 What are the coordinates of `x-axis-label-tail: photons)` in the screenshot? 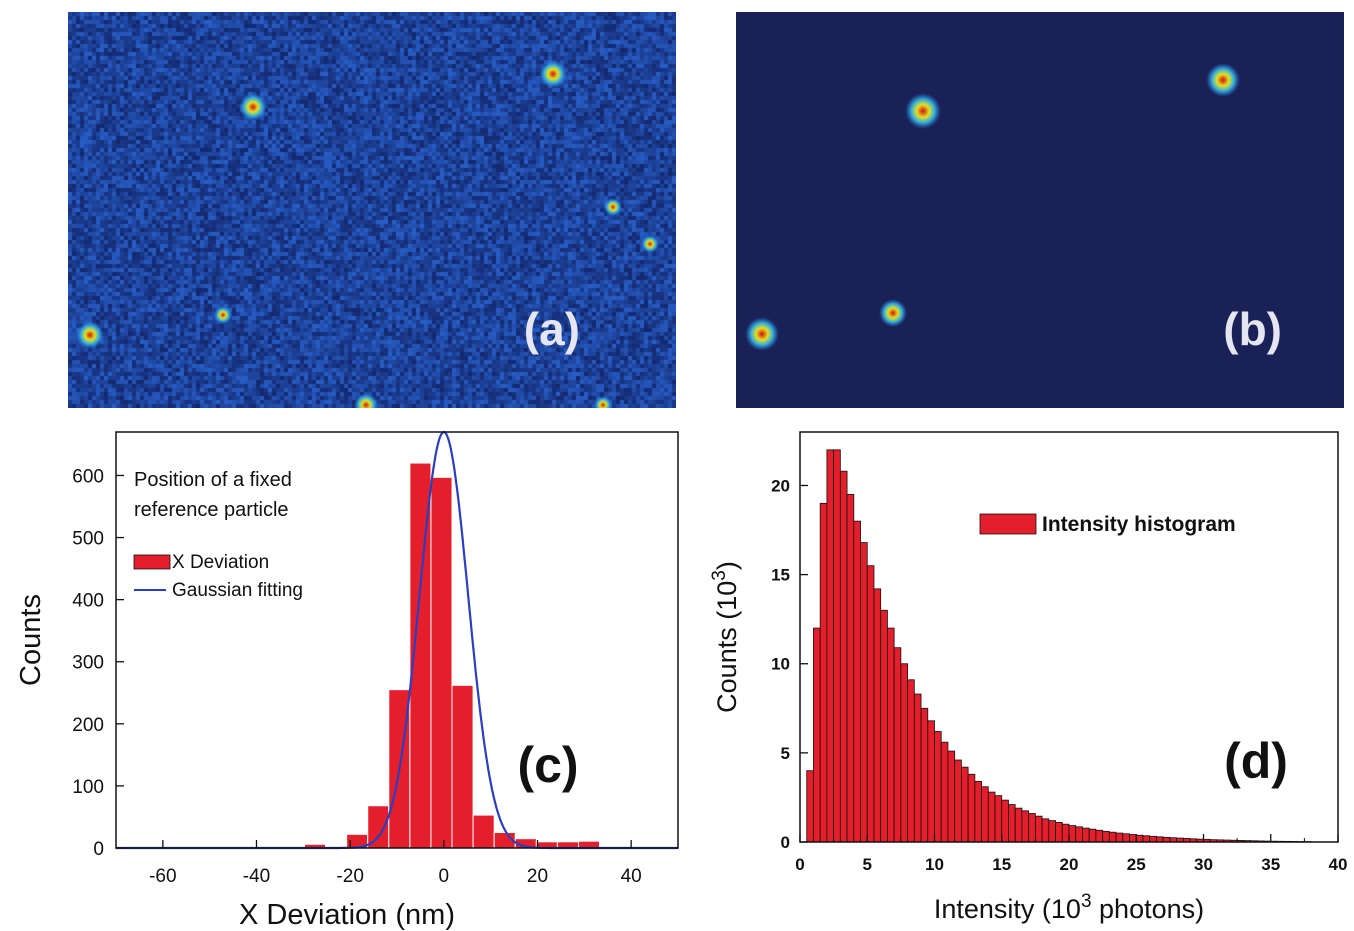 It's located at (1148, 909).